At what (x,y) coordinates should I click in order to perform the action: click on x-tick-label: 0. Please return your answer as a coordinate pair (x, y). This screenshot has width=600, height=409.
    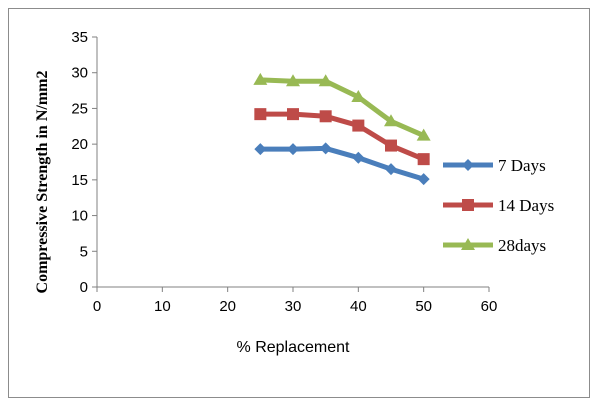
    Looking at the image, I should click on (97, 306).